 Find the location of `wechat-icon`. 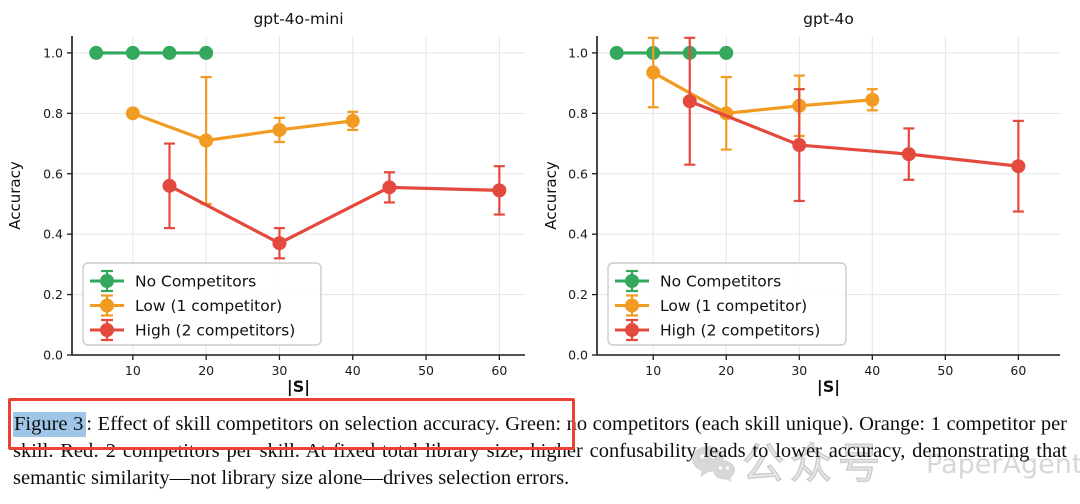

wechat-icon is located at coordinates (713, 464).